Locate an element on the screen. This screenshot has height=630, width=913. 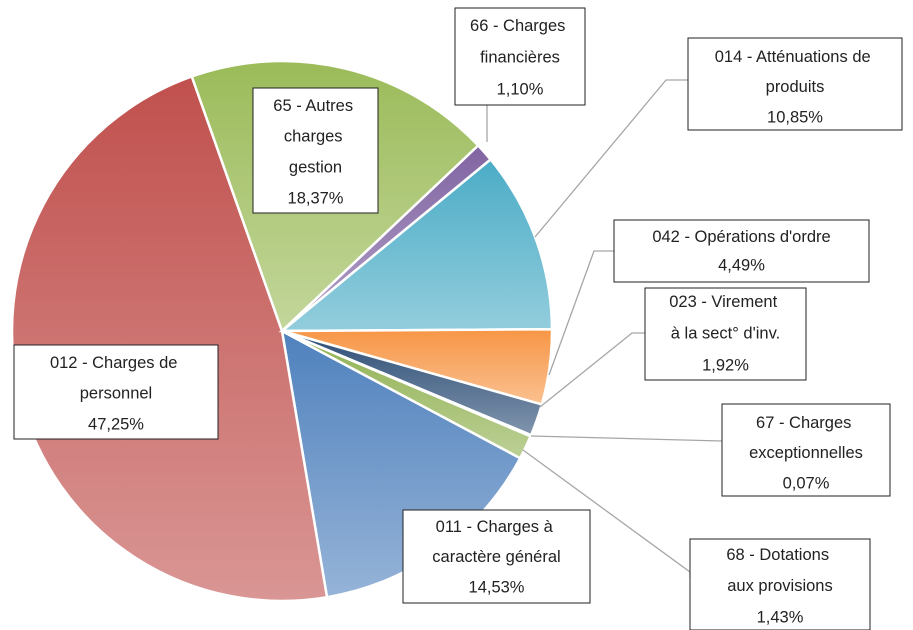
category-label: 68 - Dotations aux provisions is located at coordinates (779, 570).